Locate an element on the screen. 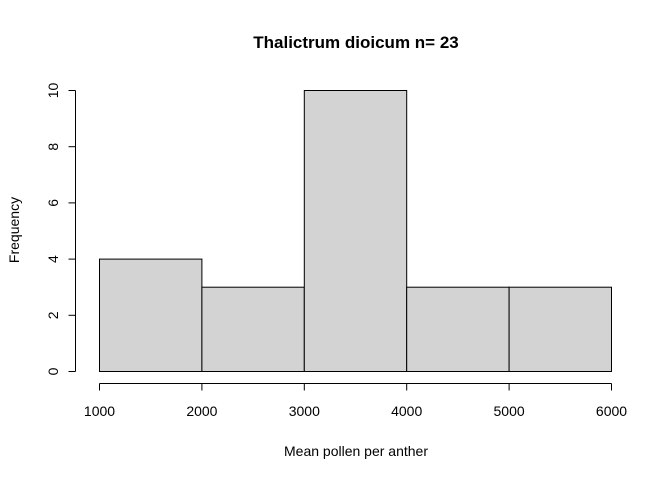 This screenshot has width=672, height=480. x-axis-label: Mean pollen per anther is located at coordinates (356, 451).